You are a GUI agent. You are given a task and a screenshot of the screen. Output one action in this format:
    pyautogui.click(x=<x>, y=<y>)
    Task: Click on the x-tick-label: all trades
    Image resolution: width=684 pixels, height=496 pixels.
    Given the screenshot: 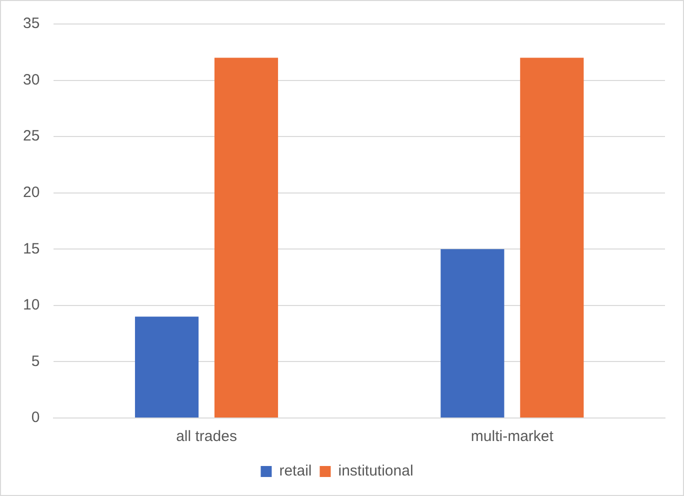 What is the action you would take?
    pyautogui.click(x=206, y=437)
    